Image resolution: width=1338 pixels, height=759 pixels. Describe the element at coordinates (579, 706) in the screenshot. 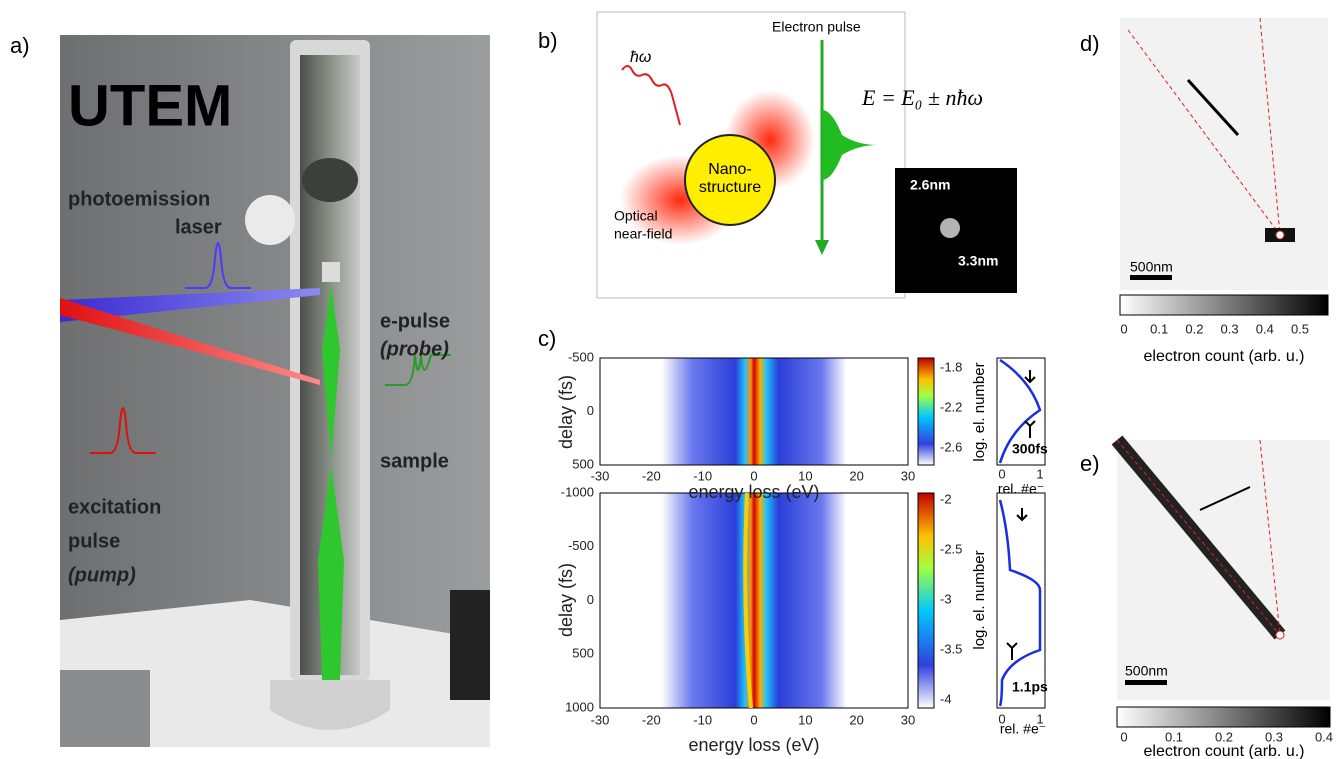

I see `y-tick-label: 1000` at that location.